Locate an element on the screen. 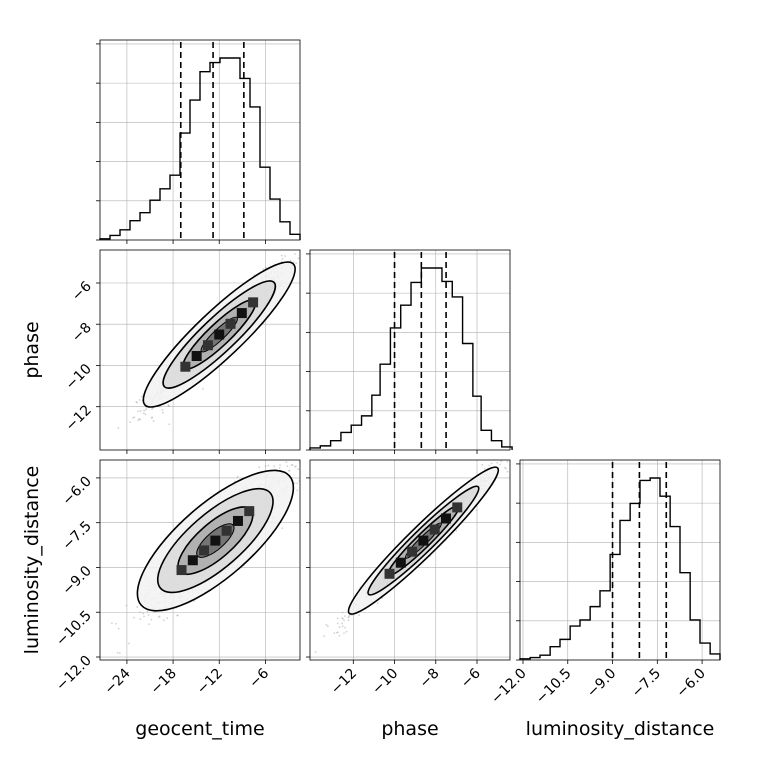 This screenshot has height=764, width=760. scatter-panel-luminosity-distance-vs-phase: −12 −10 −8 −6 is located at coordinates (414, 569).